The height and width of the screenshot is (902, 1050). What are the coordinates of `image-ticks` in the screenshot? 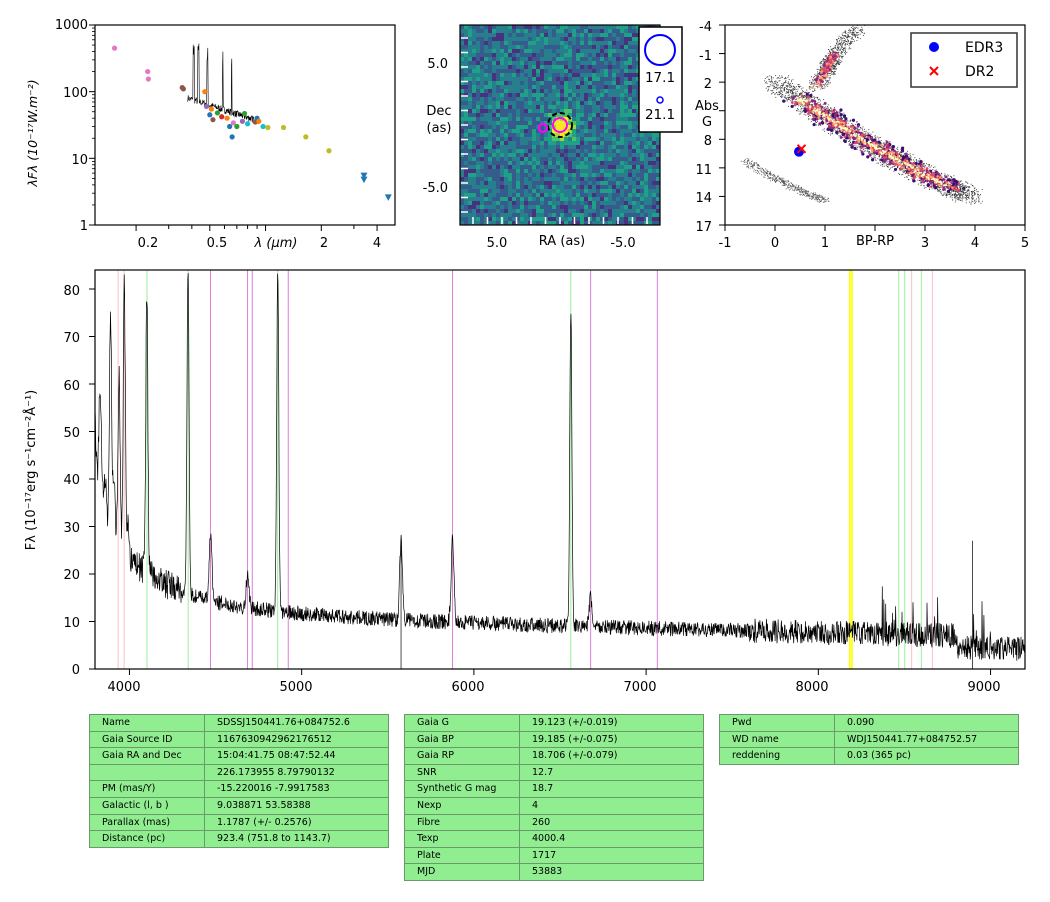 It's located at (554, 130).